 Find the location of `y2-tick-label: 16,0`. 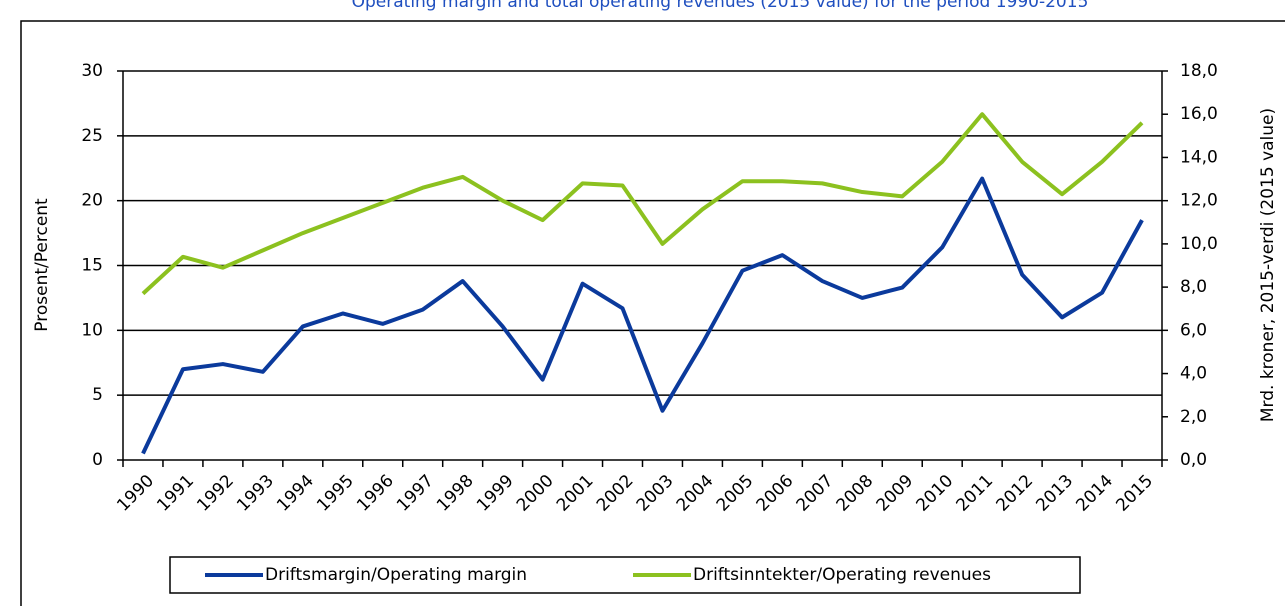

y2-tick-label: 16,0 is located at coordinates (1199, 114).